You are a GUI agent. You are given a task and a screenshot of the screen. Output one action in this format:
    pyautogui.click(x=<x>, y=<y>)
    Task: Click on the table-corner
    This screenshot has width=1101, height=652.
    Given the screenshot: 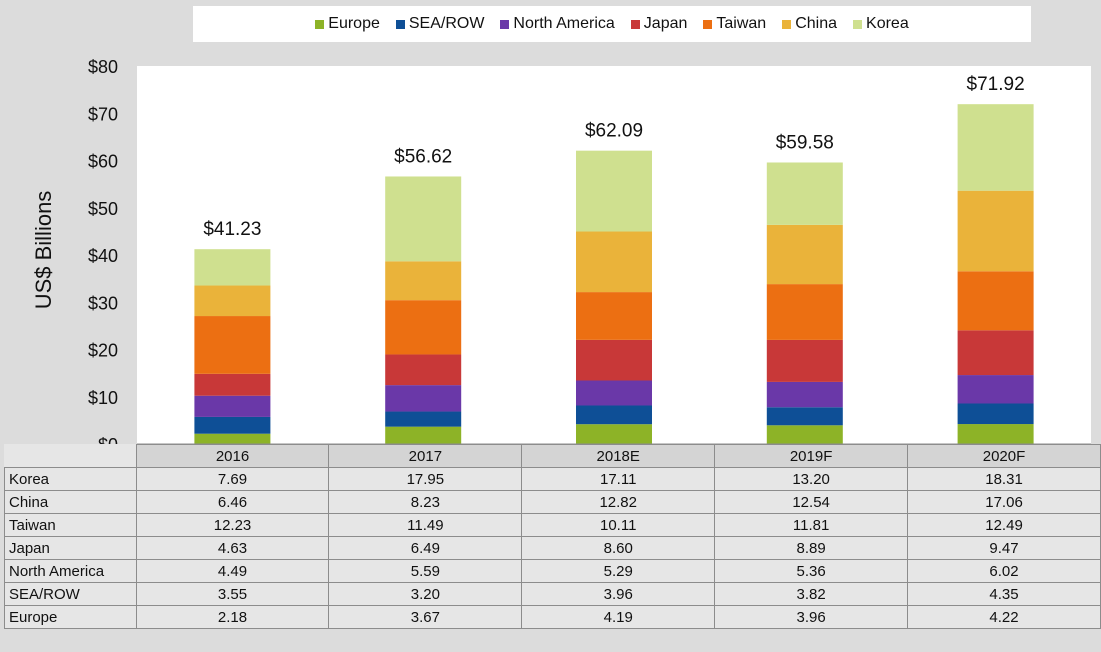 What is the action you would take?
    pyautogui.click(x=71, y=456)
    